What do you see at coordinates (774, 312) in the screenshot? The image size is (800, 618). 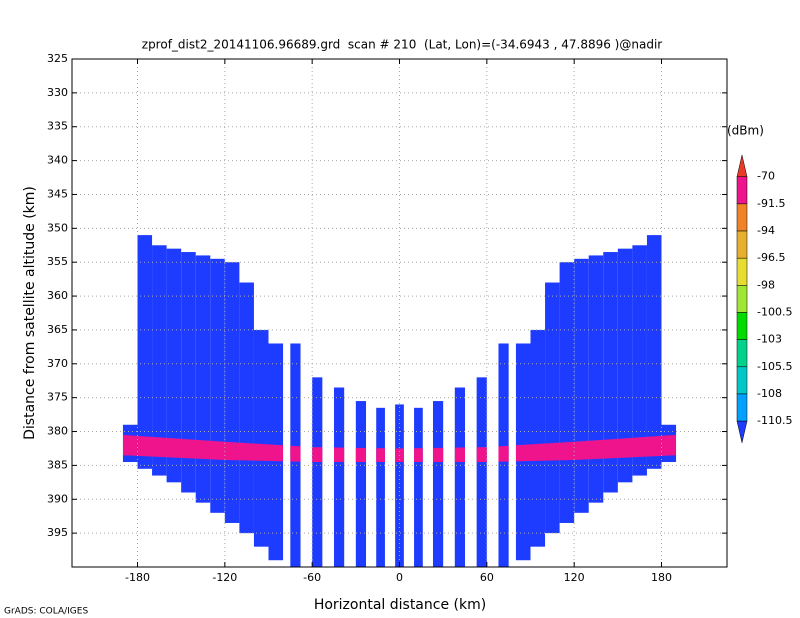 I see `colorbar-label: -100.5` at bounding box center [774, 312].